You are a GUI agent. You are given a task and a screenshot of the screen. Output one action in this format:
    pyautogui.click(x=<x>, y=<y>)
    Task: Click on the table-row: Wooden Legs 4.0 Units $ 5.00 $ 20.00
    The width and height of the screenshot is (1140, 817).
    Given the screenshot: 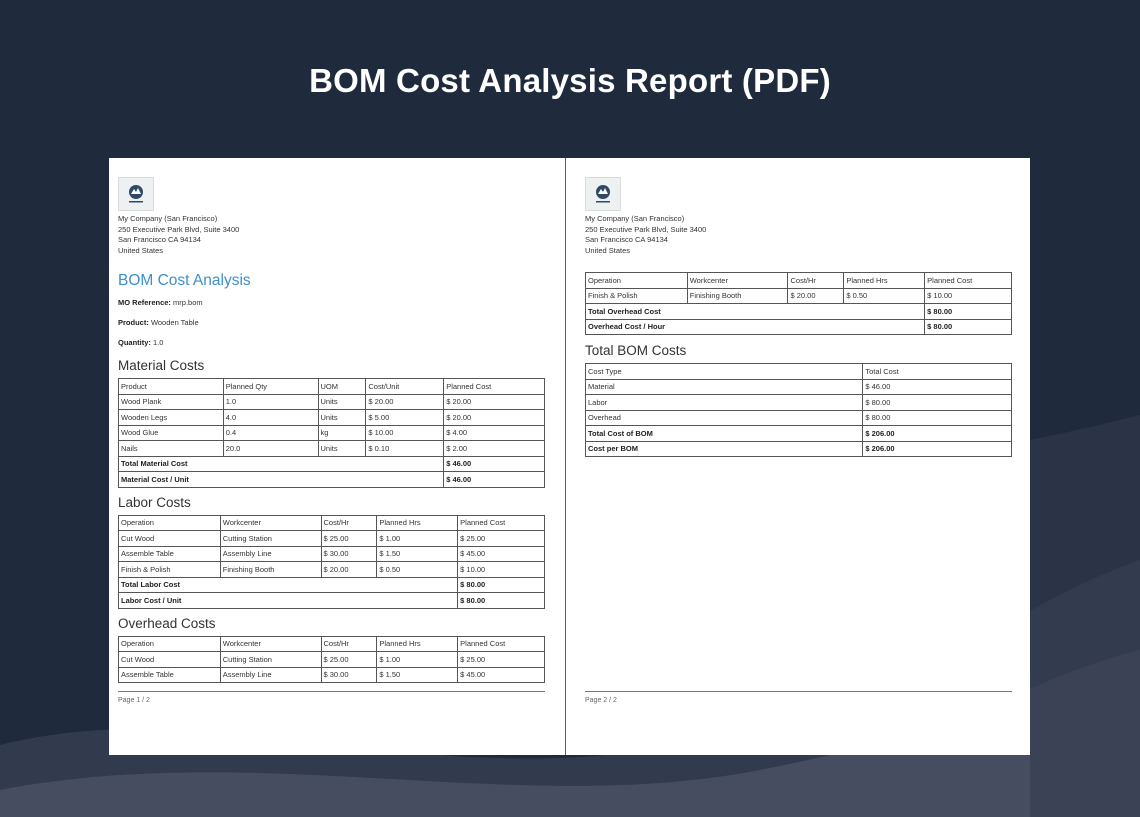 What is the action you would take?
    pyautogui.click(x=331, y=417)
    